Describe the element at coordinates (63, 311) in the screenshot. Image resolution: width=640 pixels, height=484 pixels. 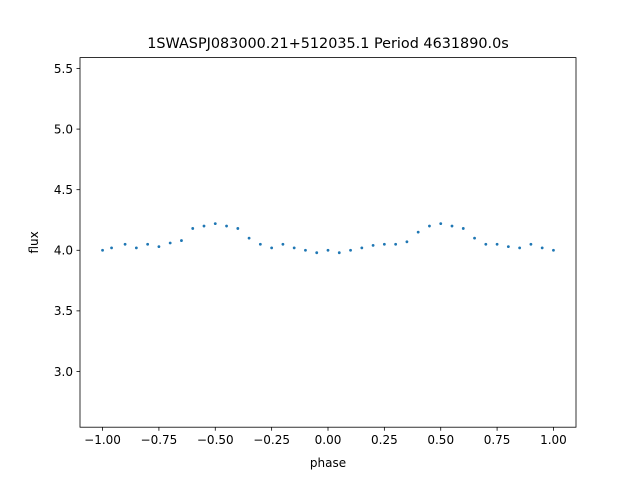
I see `y-tick-label: 3.5` at that location.